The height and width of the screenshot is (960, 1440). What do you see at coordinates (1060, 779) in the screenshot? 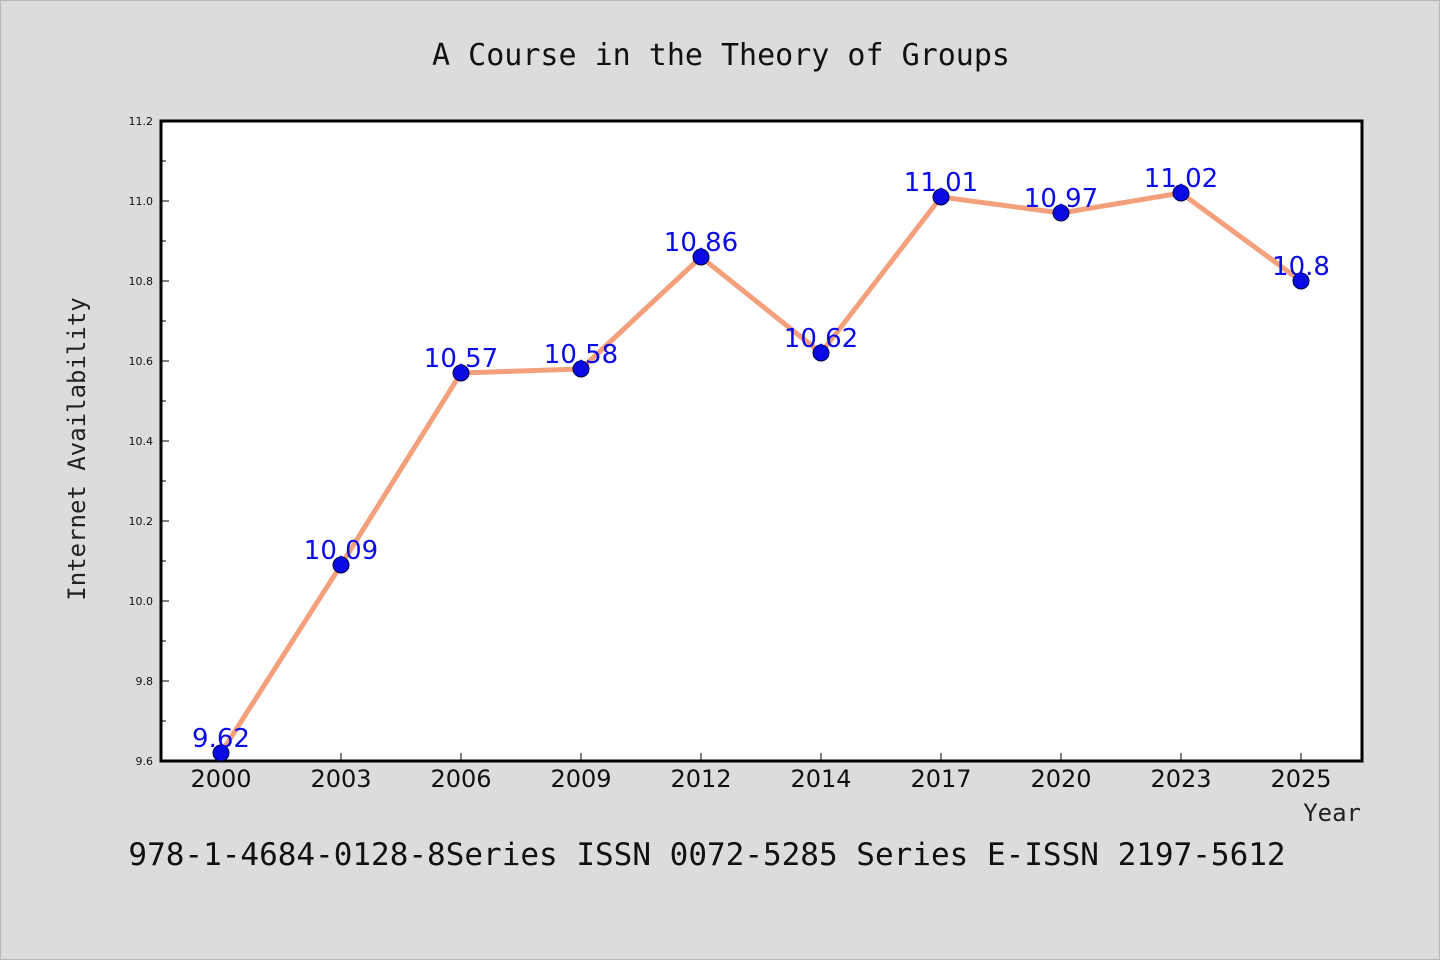
I see `x-tick-label: 2020` at bounding box center [1060, 779].